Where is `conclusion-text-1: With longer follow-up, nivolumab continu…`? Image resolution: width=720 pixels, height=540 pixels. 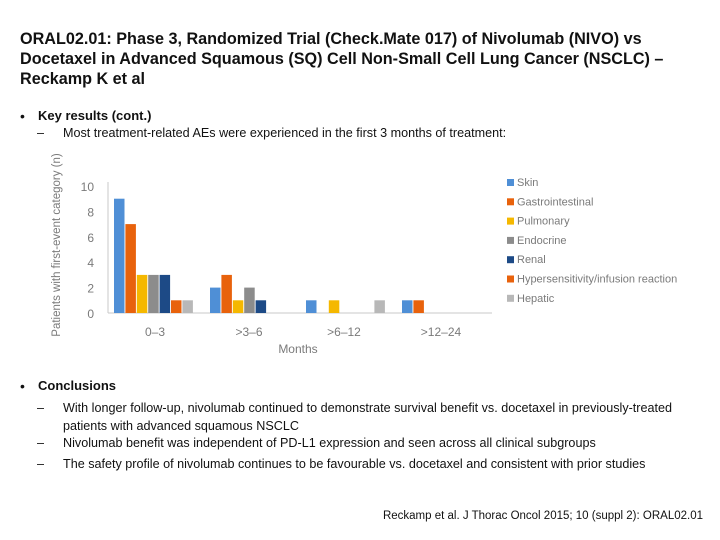 conclusion-text-1: With longer follow-up, nivolumab continu… is located at coordinates (368, 417).